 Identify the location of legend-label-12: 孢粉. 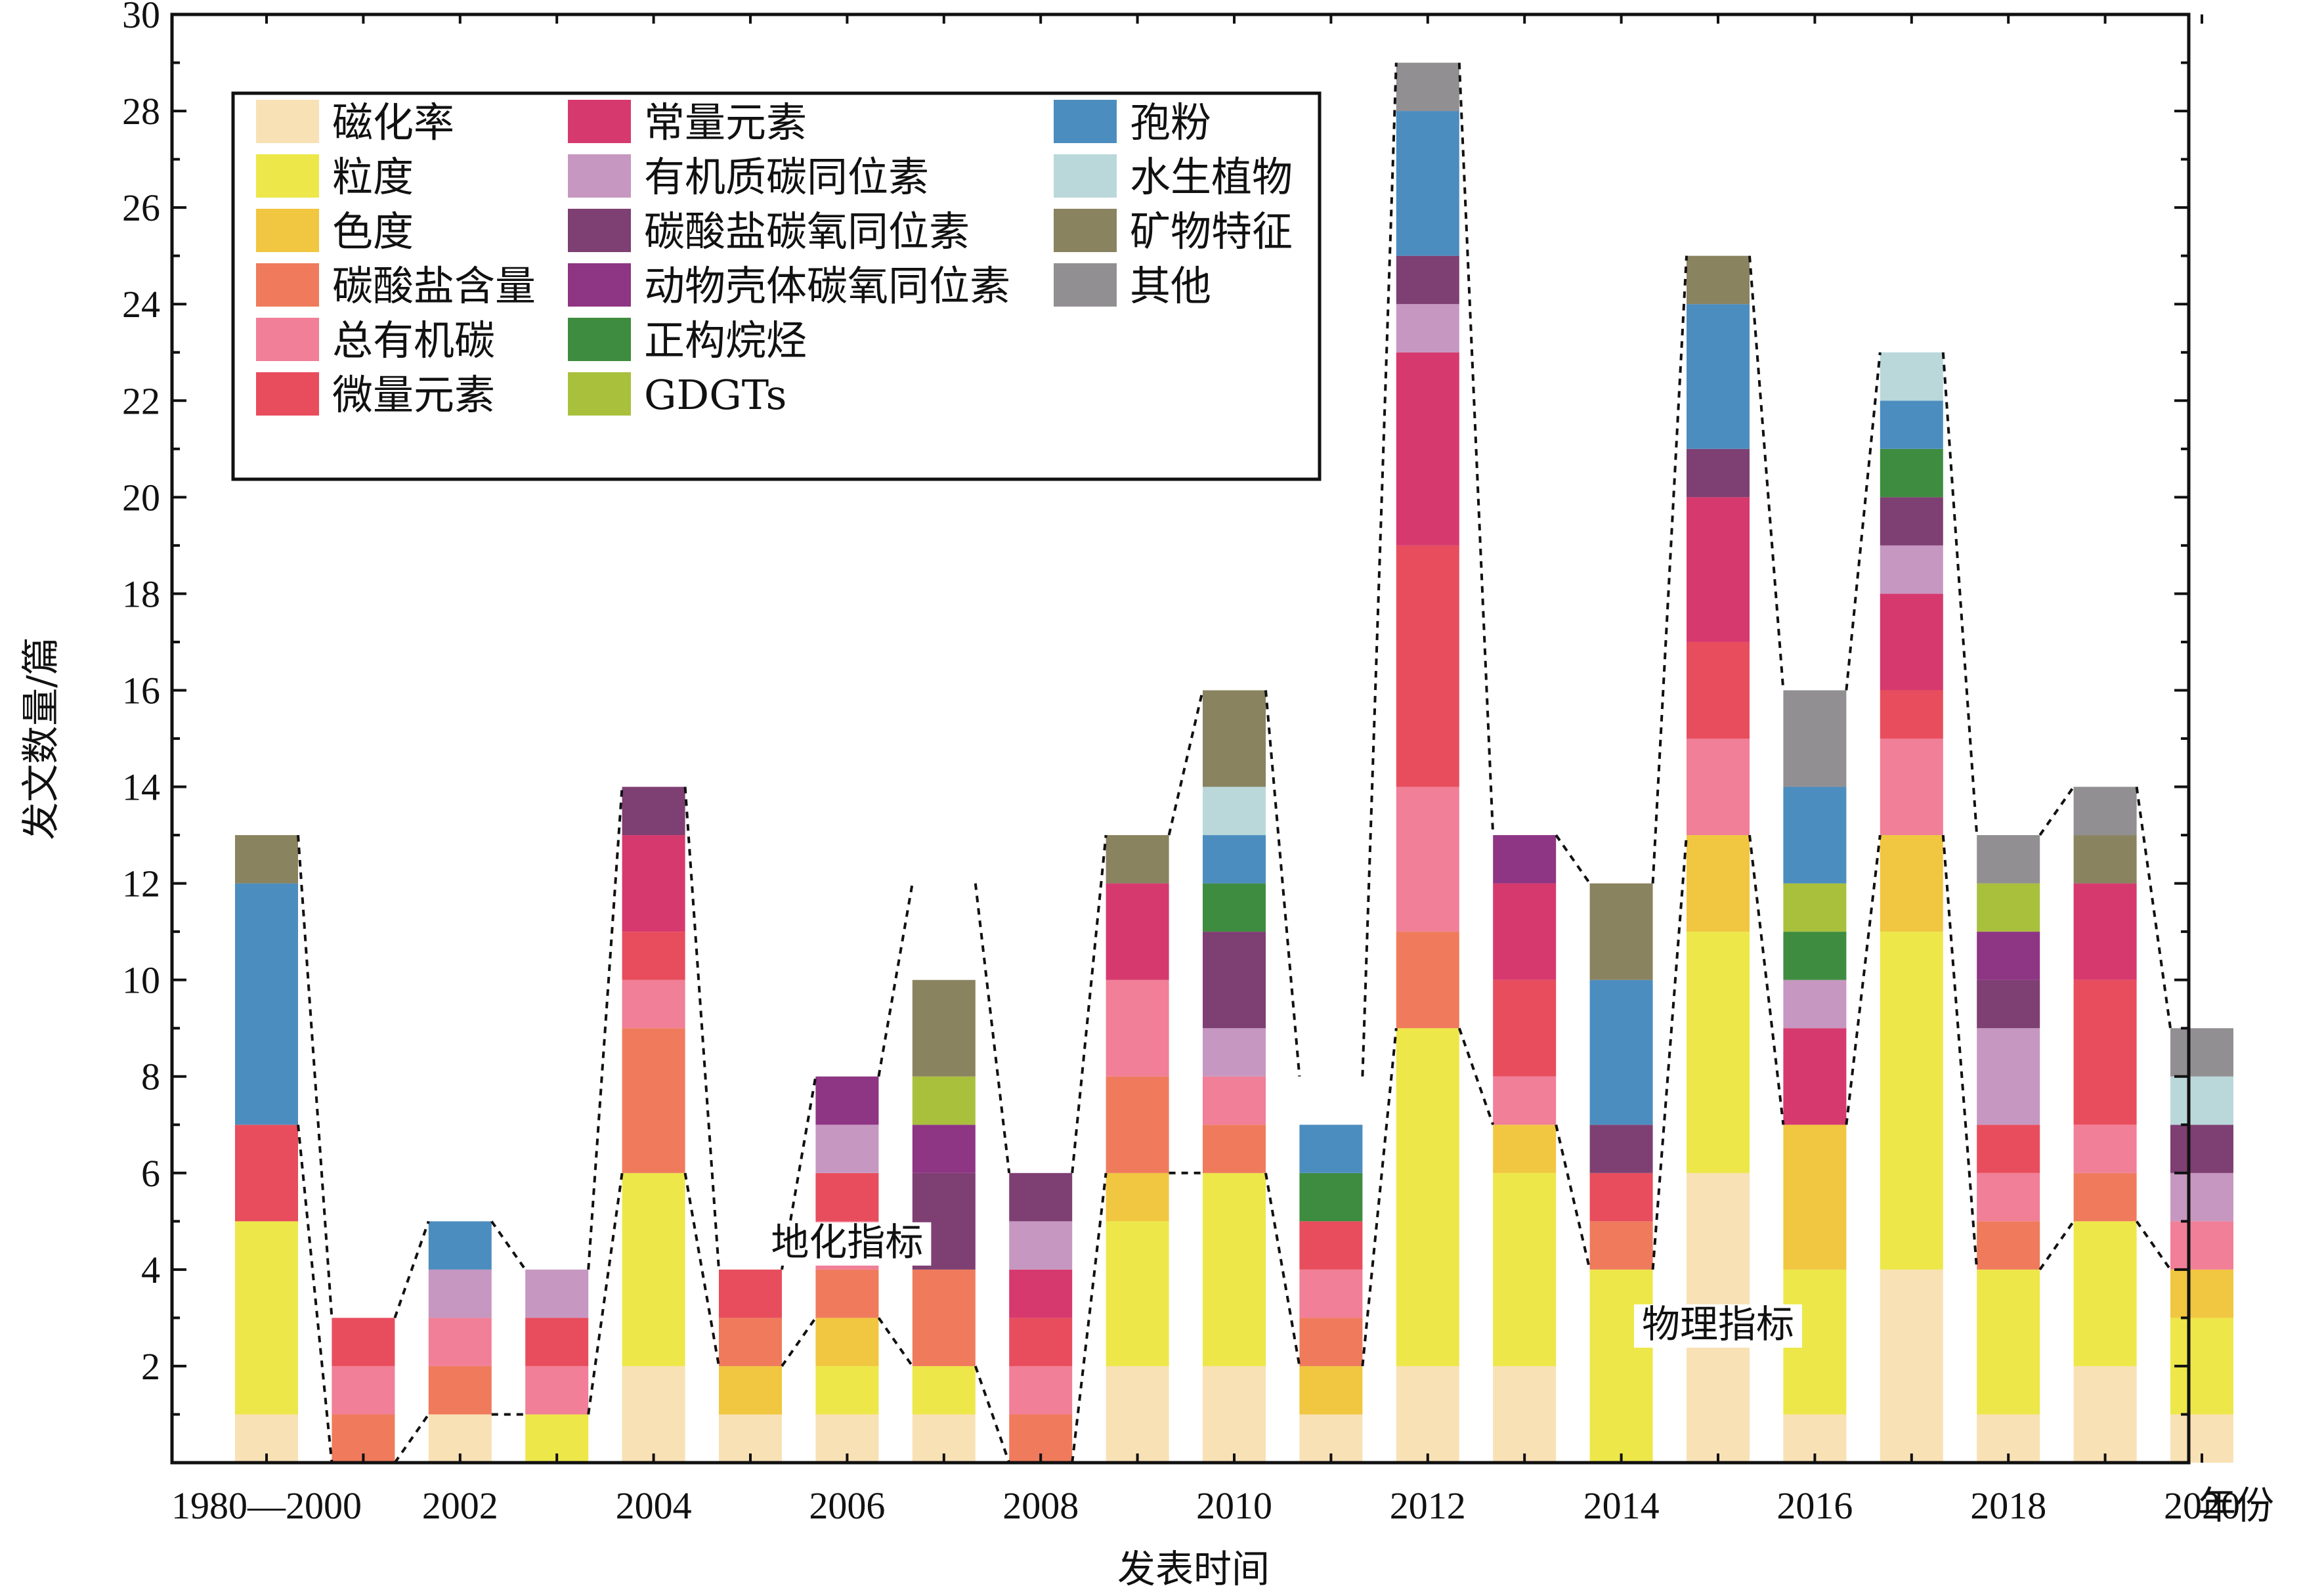
(1170, 122).